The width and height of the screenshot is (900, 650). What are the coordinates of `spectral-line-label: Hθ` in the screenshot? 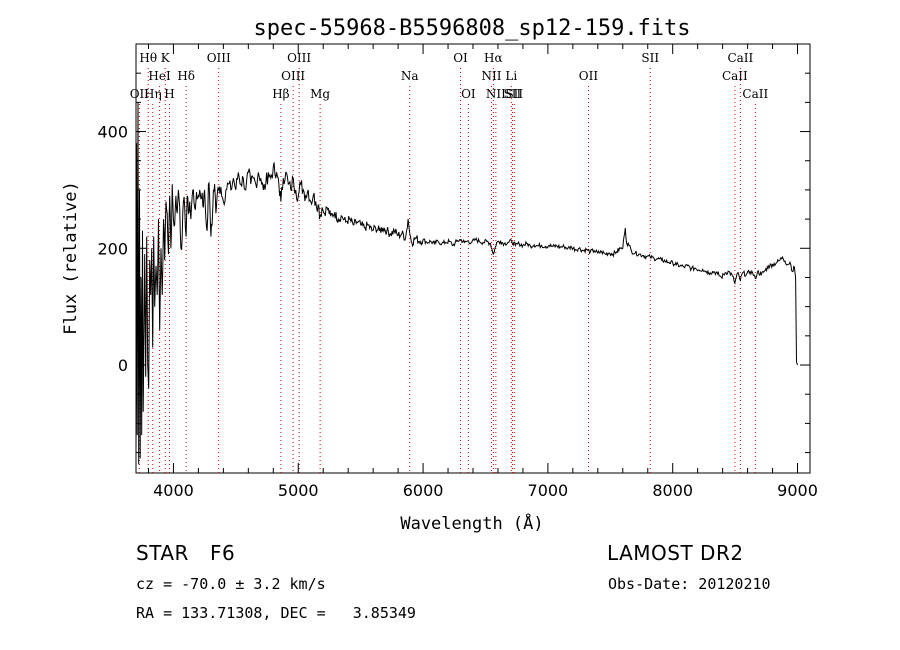 It's located at (148, 58).